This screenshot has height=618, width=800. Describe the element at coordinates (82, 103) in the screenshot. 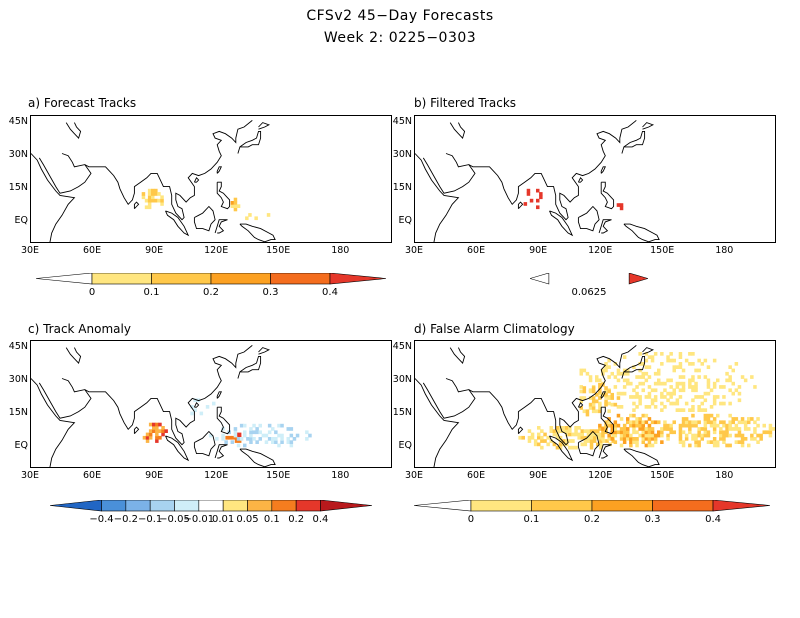

I see `panel-a-label: a) Forecast Tracks` at that location.